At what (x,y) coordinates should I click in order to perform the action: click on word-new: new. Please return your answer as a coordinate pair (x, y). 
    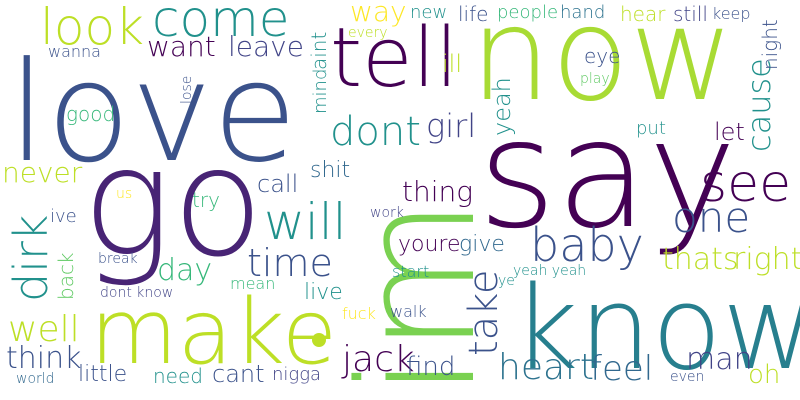
    Looking at the image, I should click on (429, 12).